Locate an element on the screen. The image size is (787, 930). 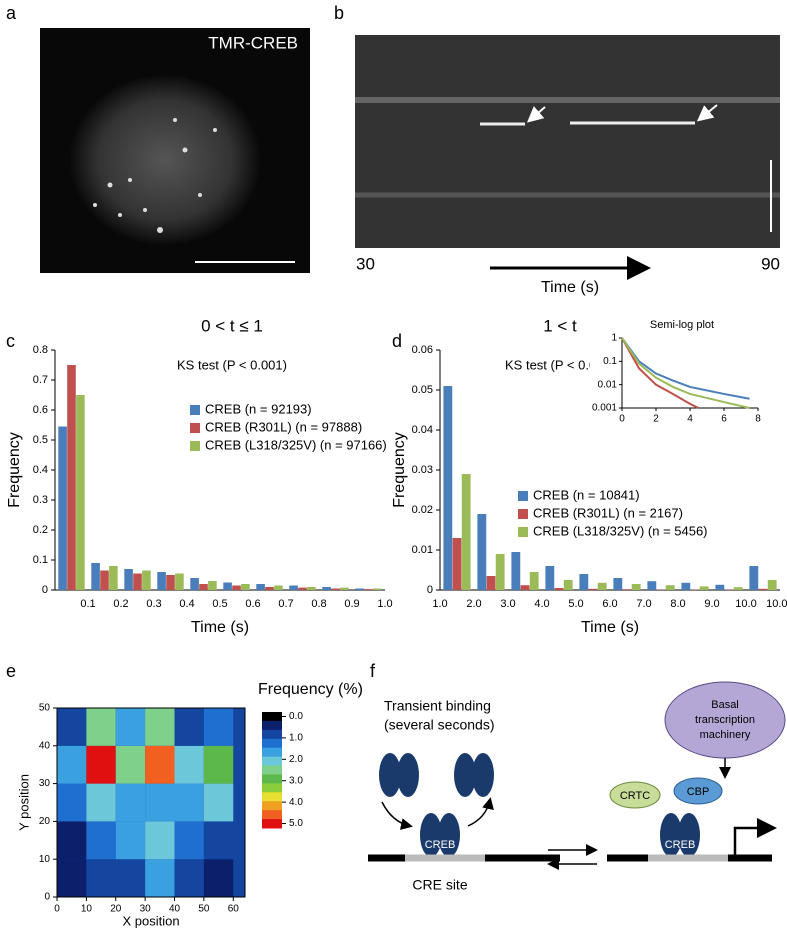
line is located at coordinates (660, 373).